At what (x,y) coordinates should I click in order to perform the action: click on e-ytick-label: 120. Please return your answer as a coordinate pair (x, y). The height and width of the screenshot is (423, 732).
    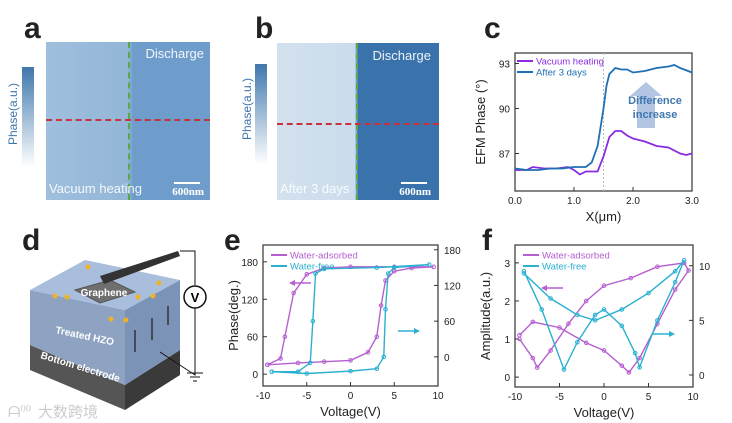
    Looking at the image, I should click on (249, 300).